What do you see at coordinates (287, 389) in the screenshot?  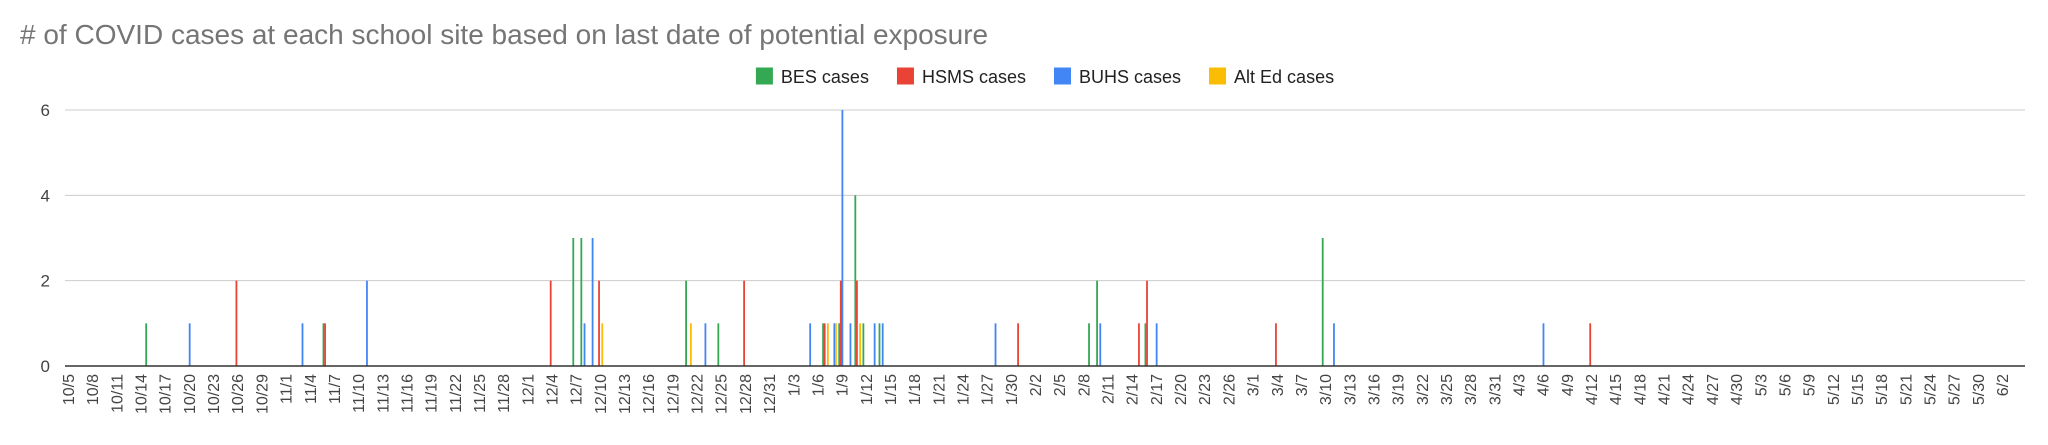 I see `x-tick-label: 11/1` at bounding box center [287, 389].